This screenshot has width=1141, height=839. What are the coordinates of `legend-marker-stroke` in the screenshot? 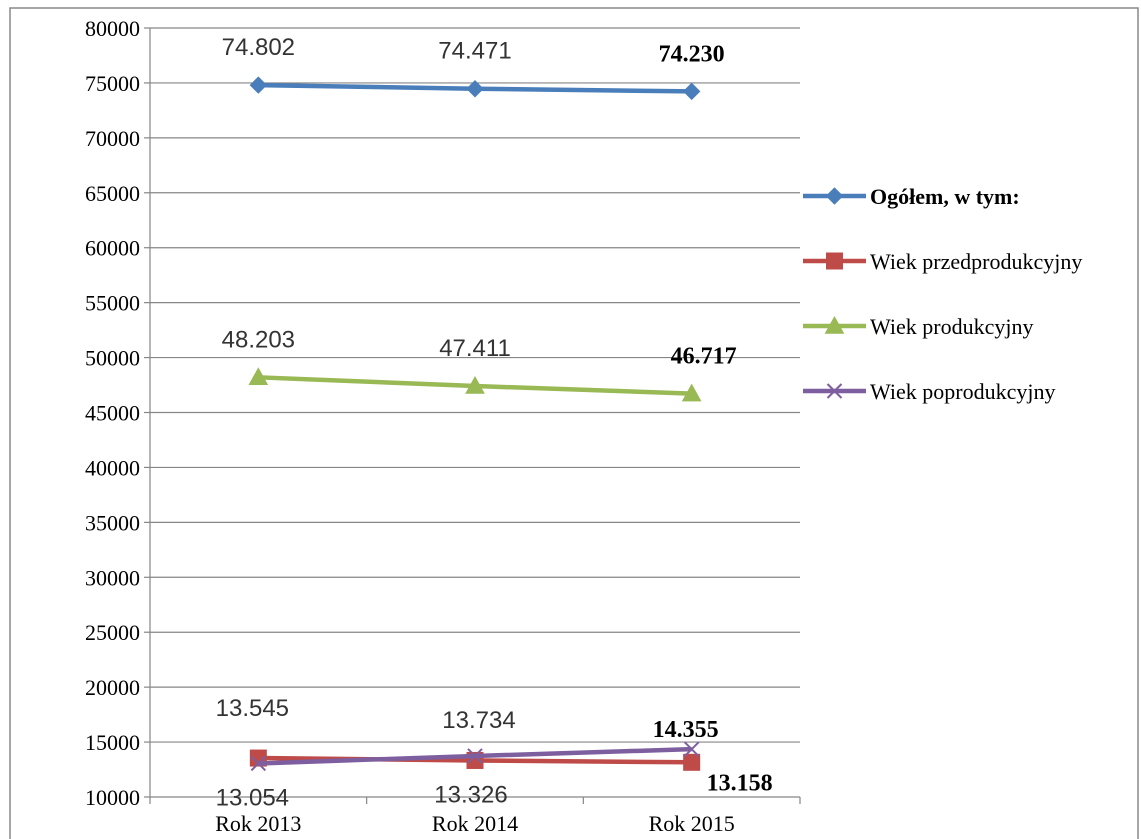 It's located at (834, 391).